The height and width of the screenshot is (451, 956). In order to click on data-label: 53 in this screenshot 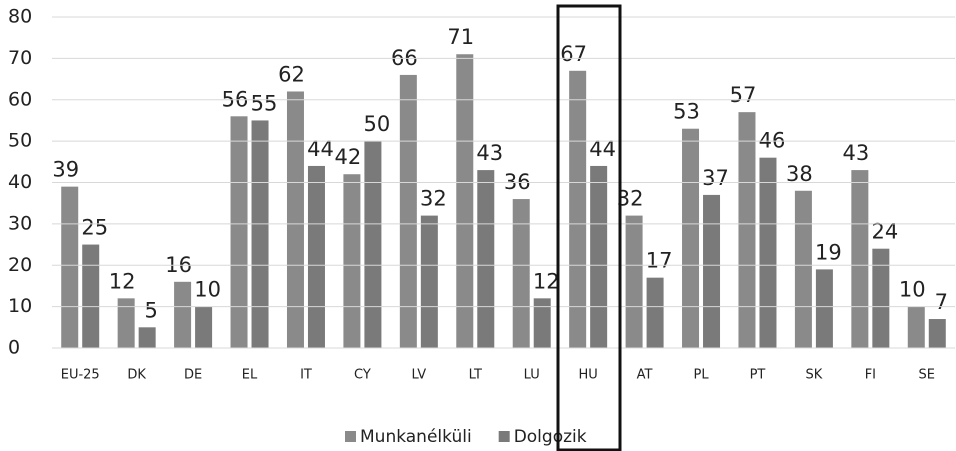, I will do `click(686, 112)`.